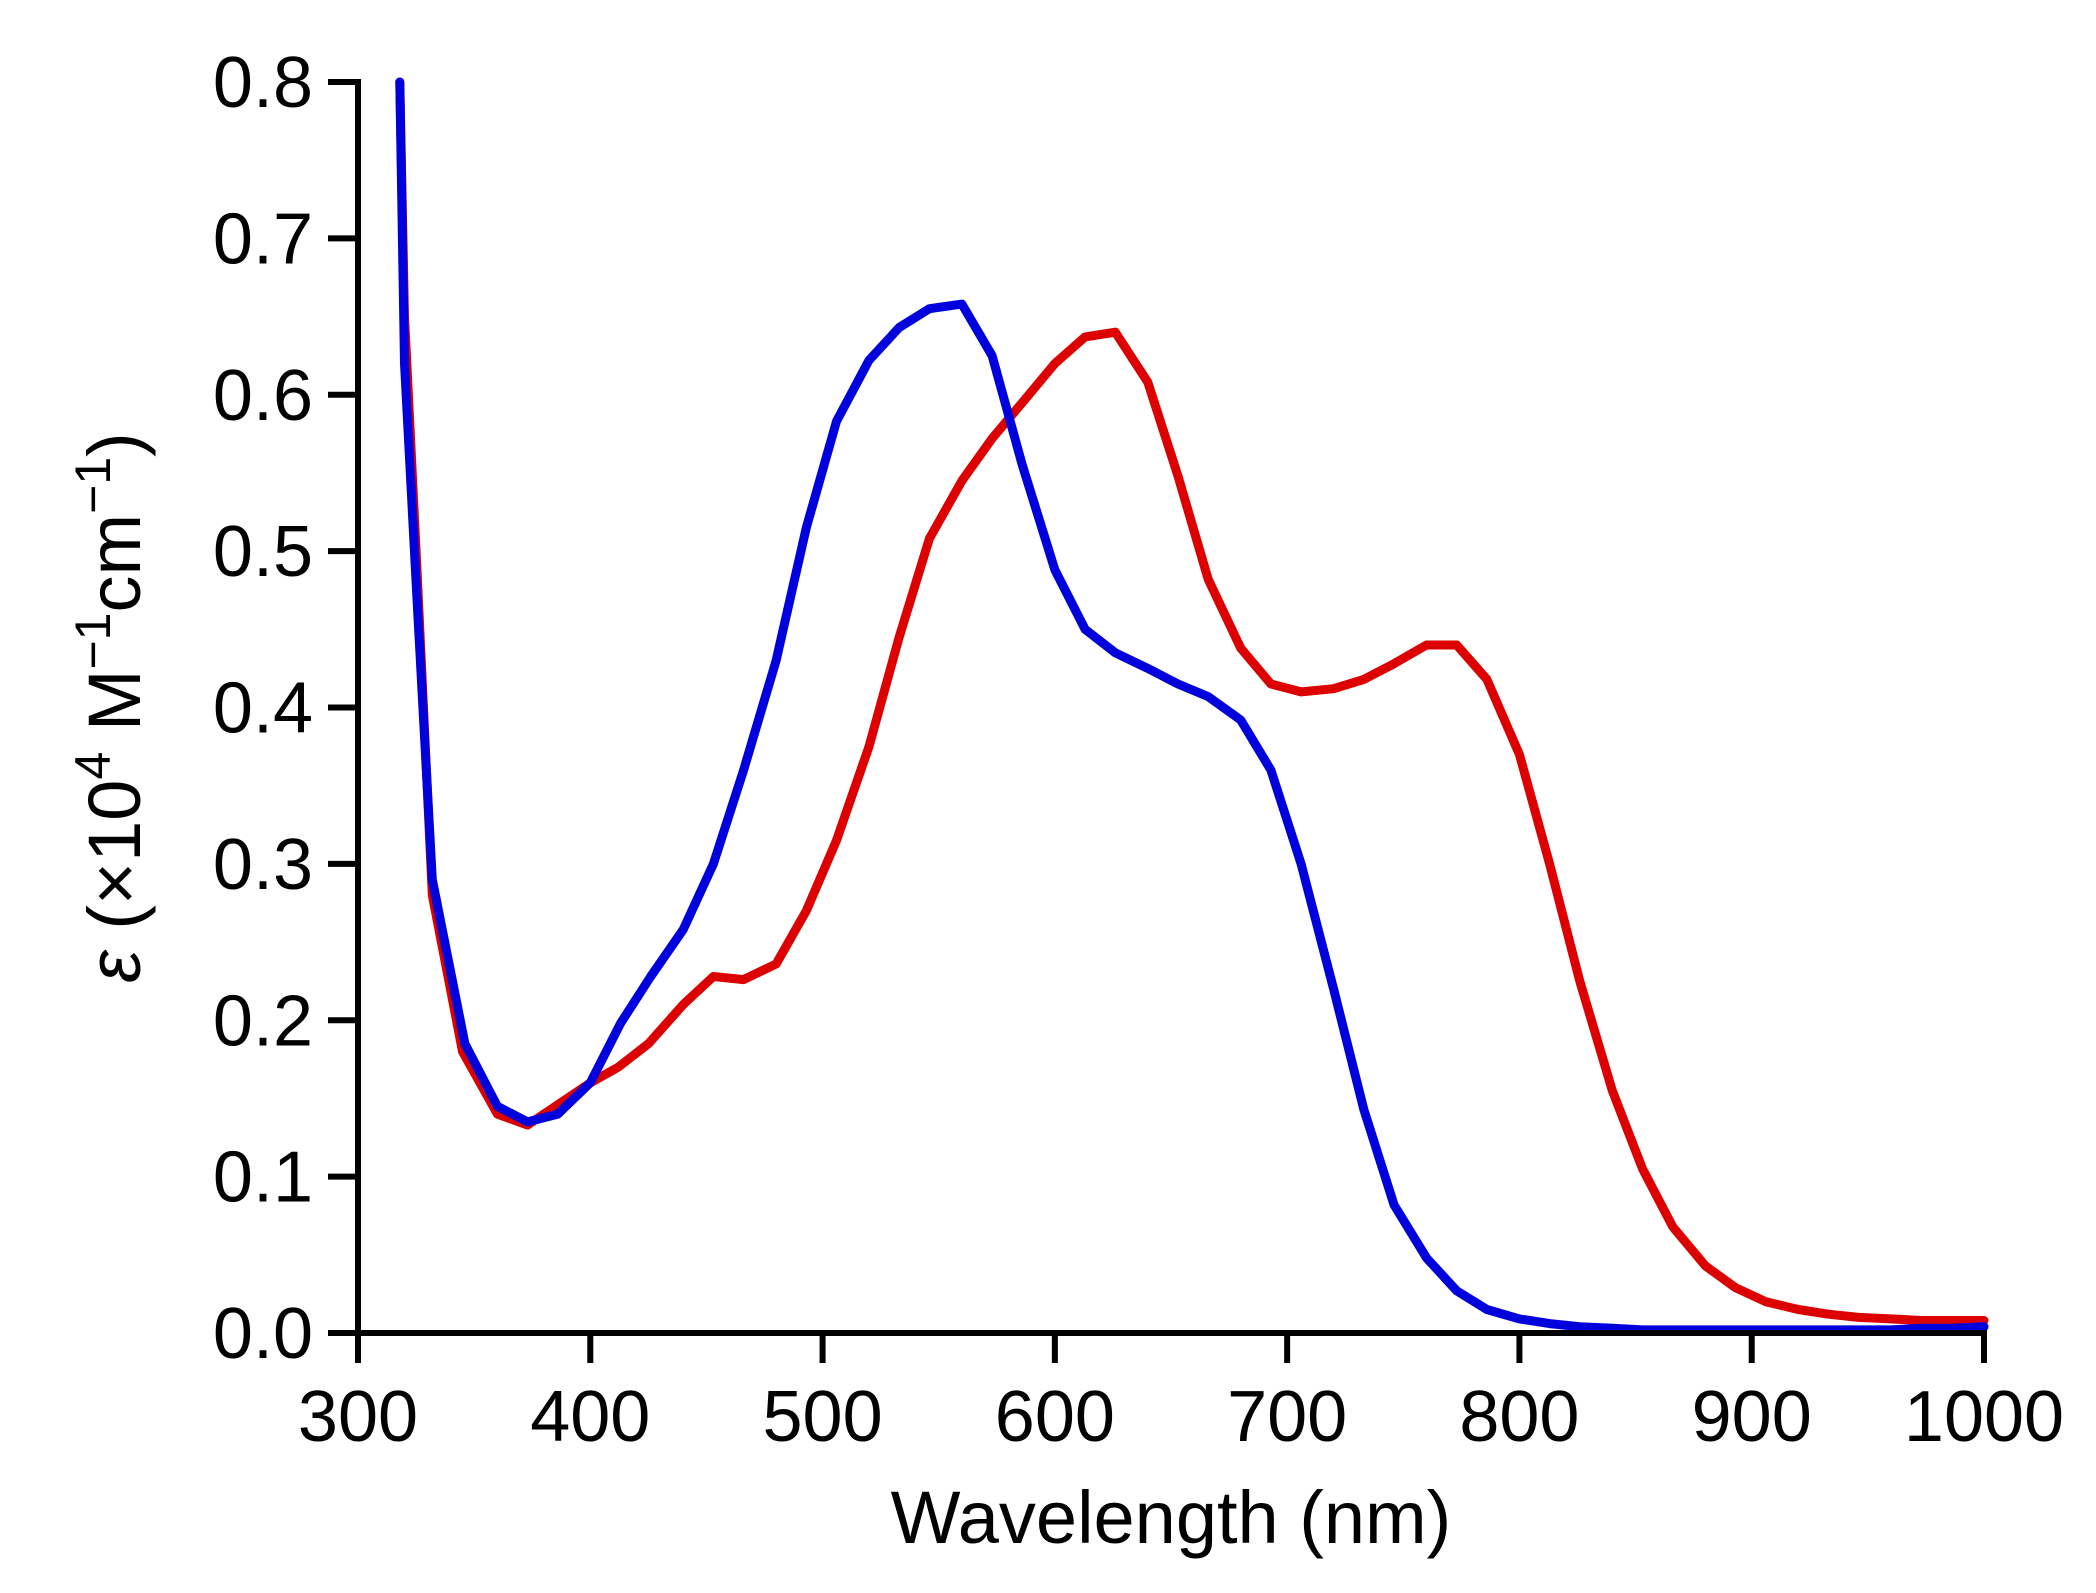 The image size is (2096, 1593). I want to click on y-ticks: 0.0 0.1 0.2 0.3 0.4 0.5 0.6 0.7 0.8, so click(285, 708).